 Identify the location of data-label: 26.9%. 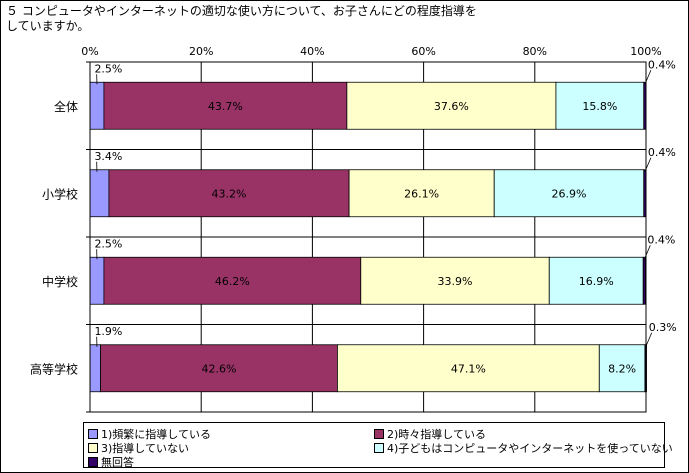
(569, 193).